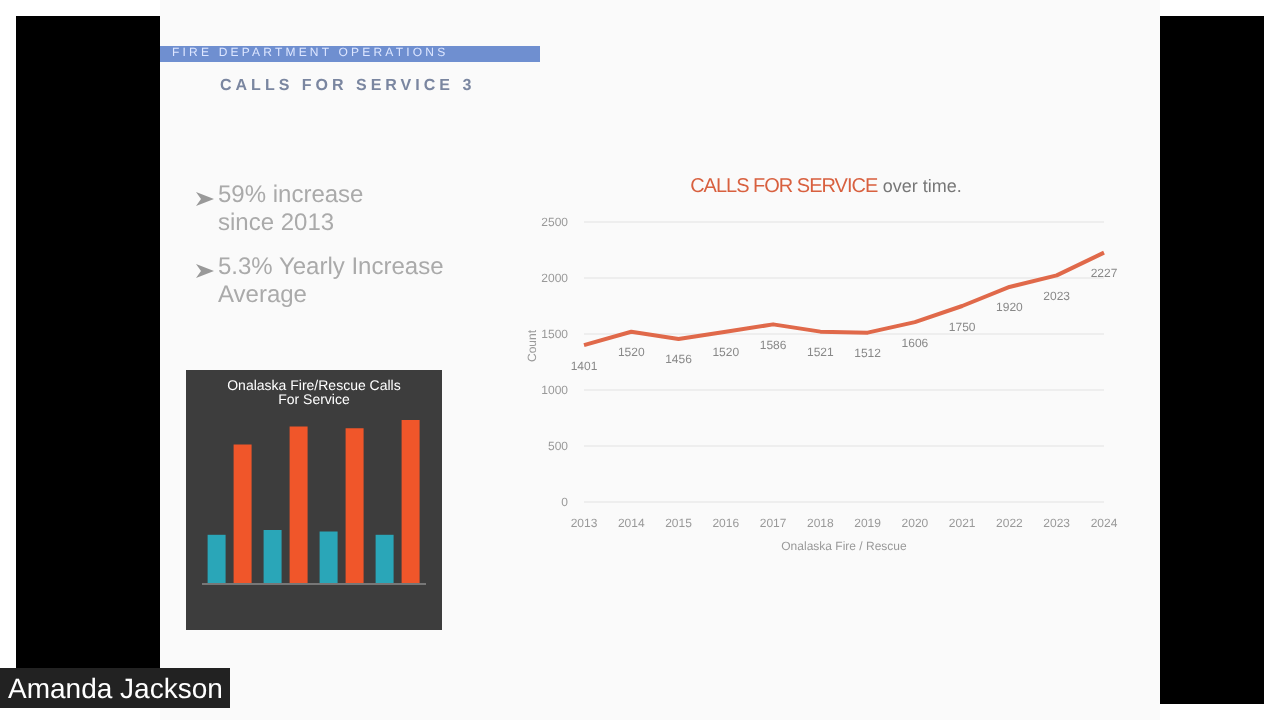 The image size is (1280, 720). I want to click on chart-title: CALLS FOR SERVICE, so click(784, 187).